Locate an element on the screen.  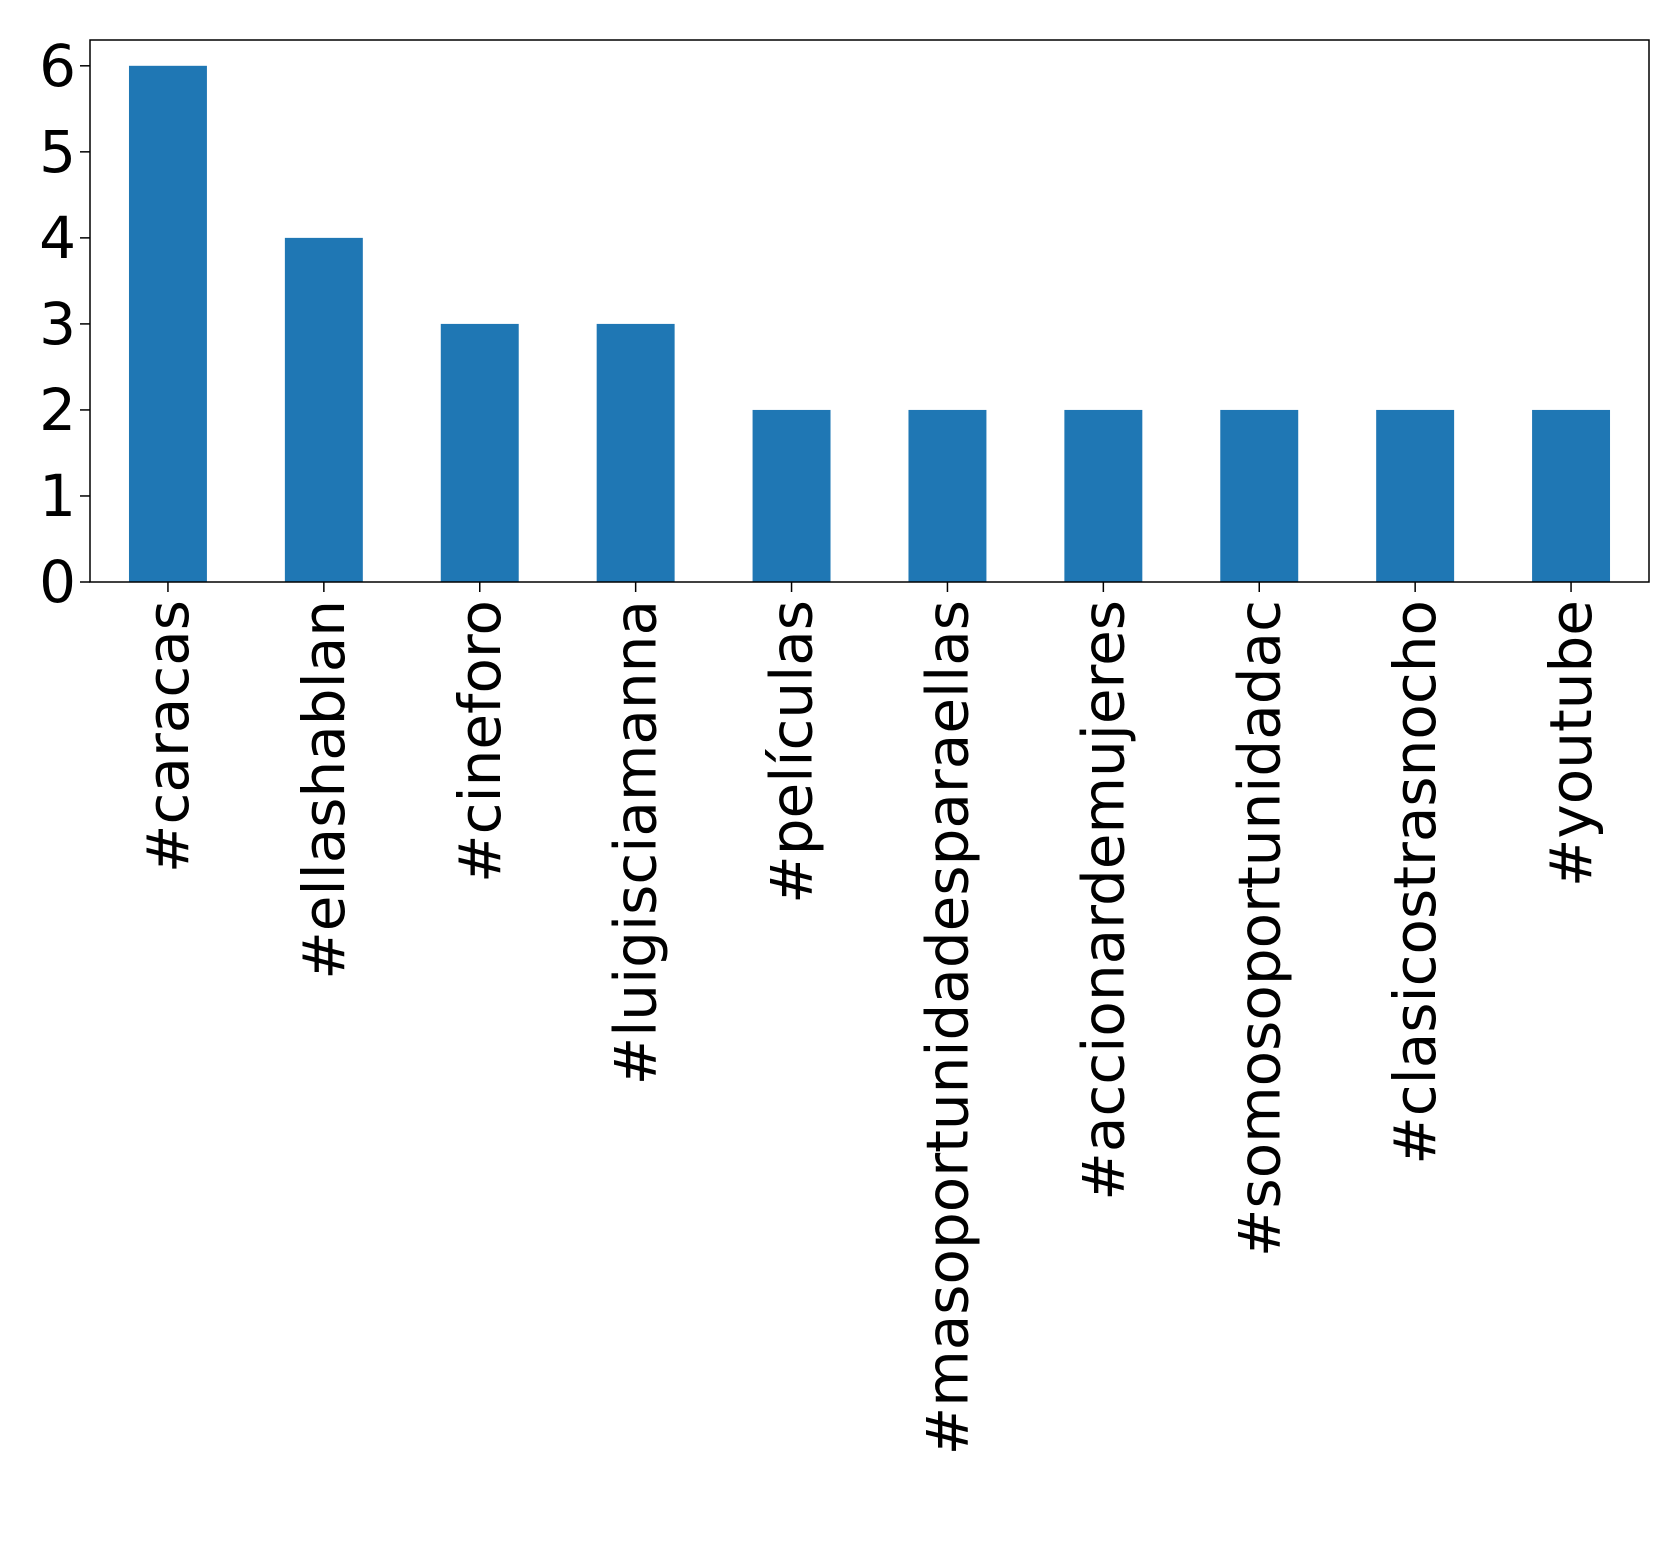
y-tick-label-1: 1 is located at coordinates (57, 496).